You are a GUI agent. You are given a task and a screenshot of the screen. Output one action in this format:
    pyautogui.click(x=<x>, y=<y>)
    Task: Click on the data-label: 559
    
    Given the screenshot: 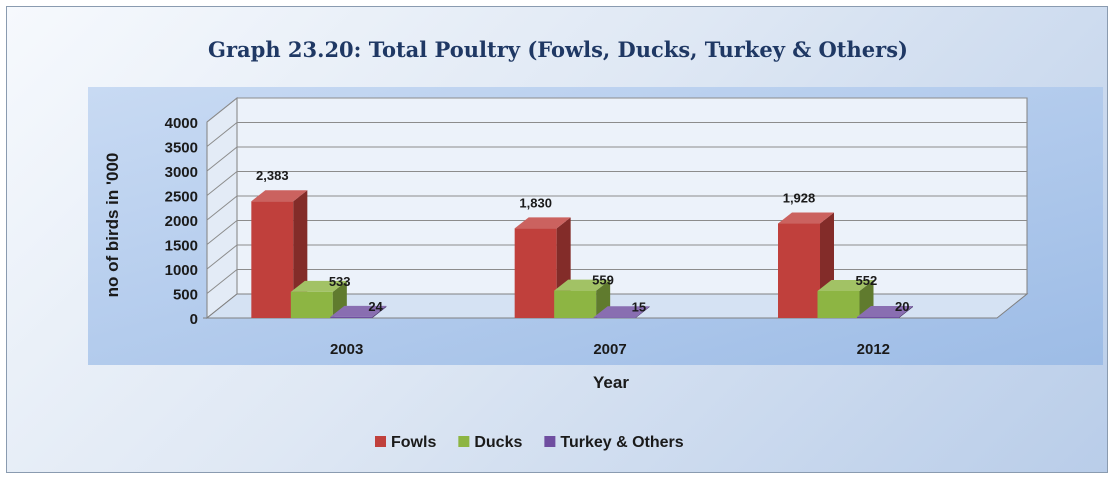 What is the action you would take?
    pyautogui.click(x=603, y=280)
    